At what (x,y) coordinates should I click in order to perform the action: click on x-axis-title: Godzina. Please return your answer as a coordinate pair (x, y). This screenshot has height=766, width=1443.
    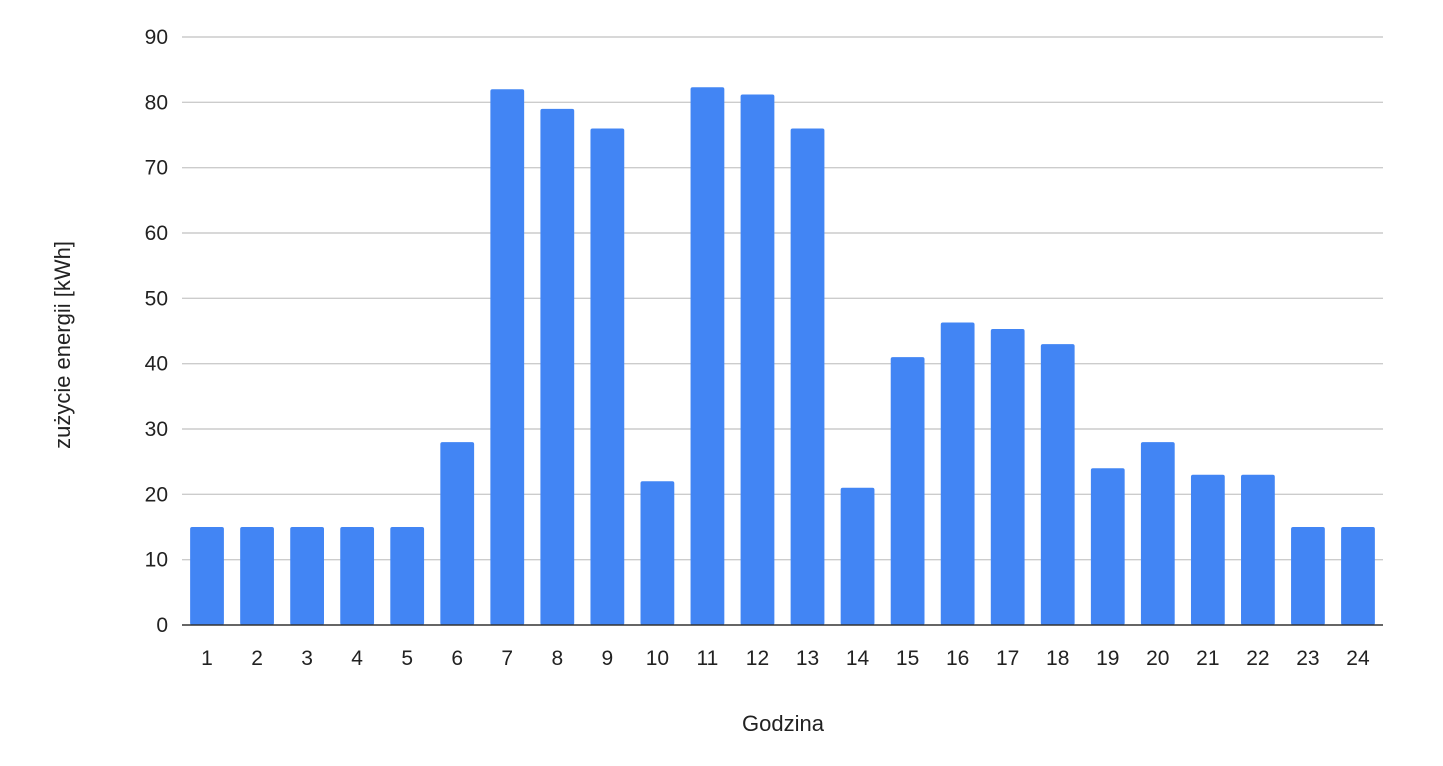
    Looking at the image, I should click on (783, 723).